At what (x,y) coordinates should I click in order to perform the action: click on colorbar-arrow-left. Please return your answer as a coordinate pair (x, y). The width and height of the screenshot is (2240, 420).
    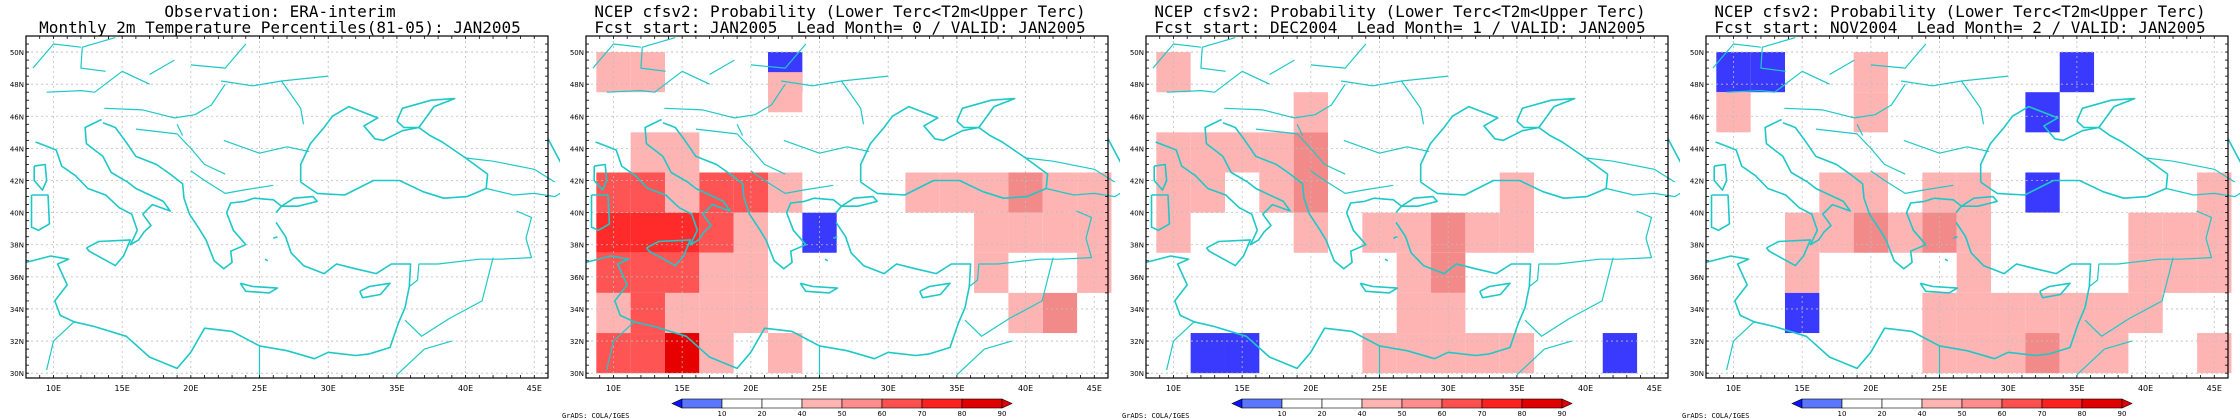
    Looking at the image, I should click on (677, 403).